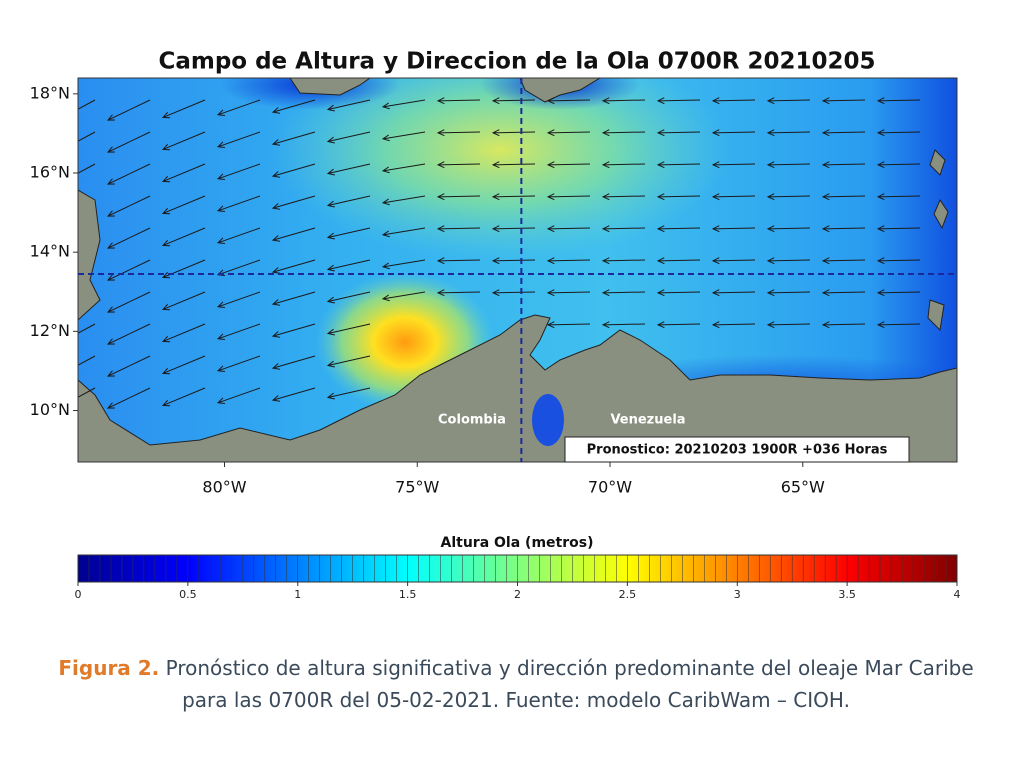 This screenshot has height=757, width=1032. I want to click on country-label: Colombia, so click(472, 420).